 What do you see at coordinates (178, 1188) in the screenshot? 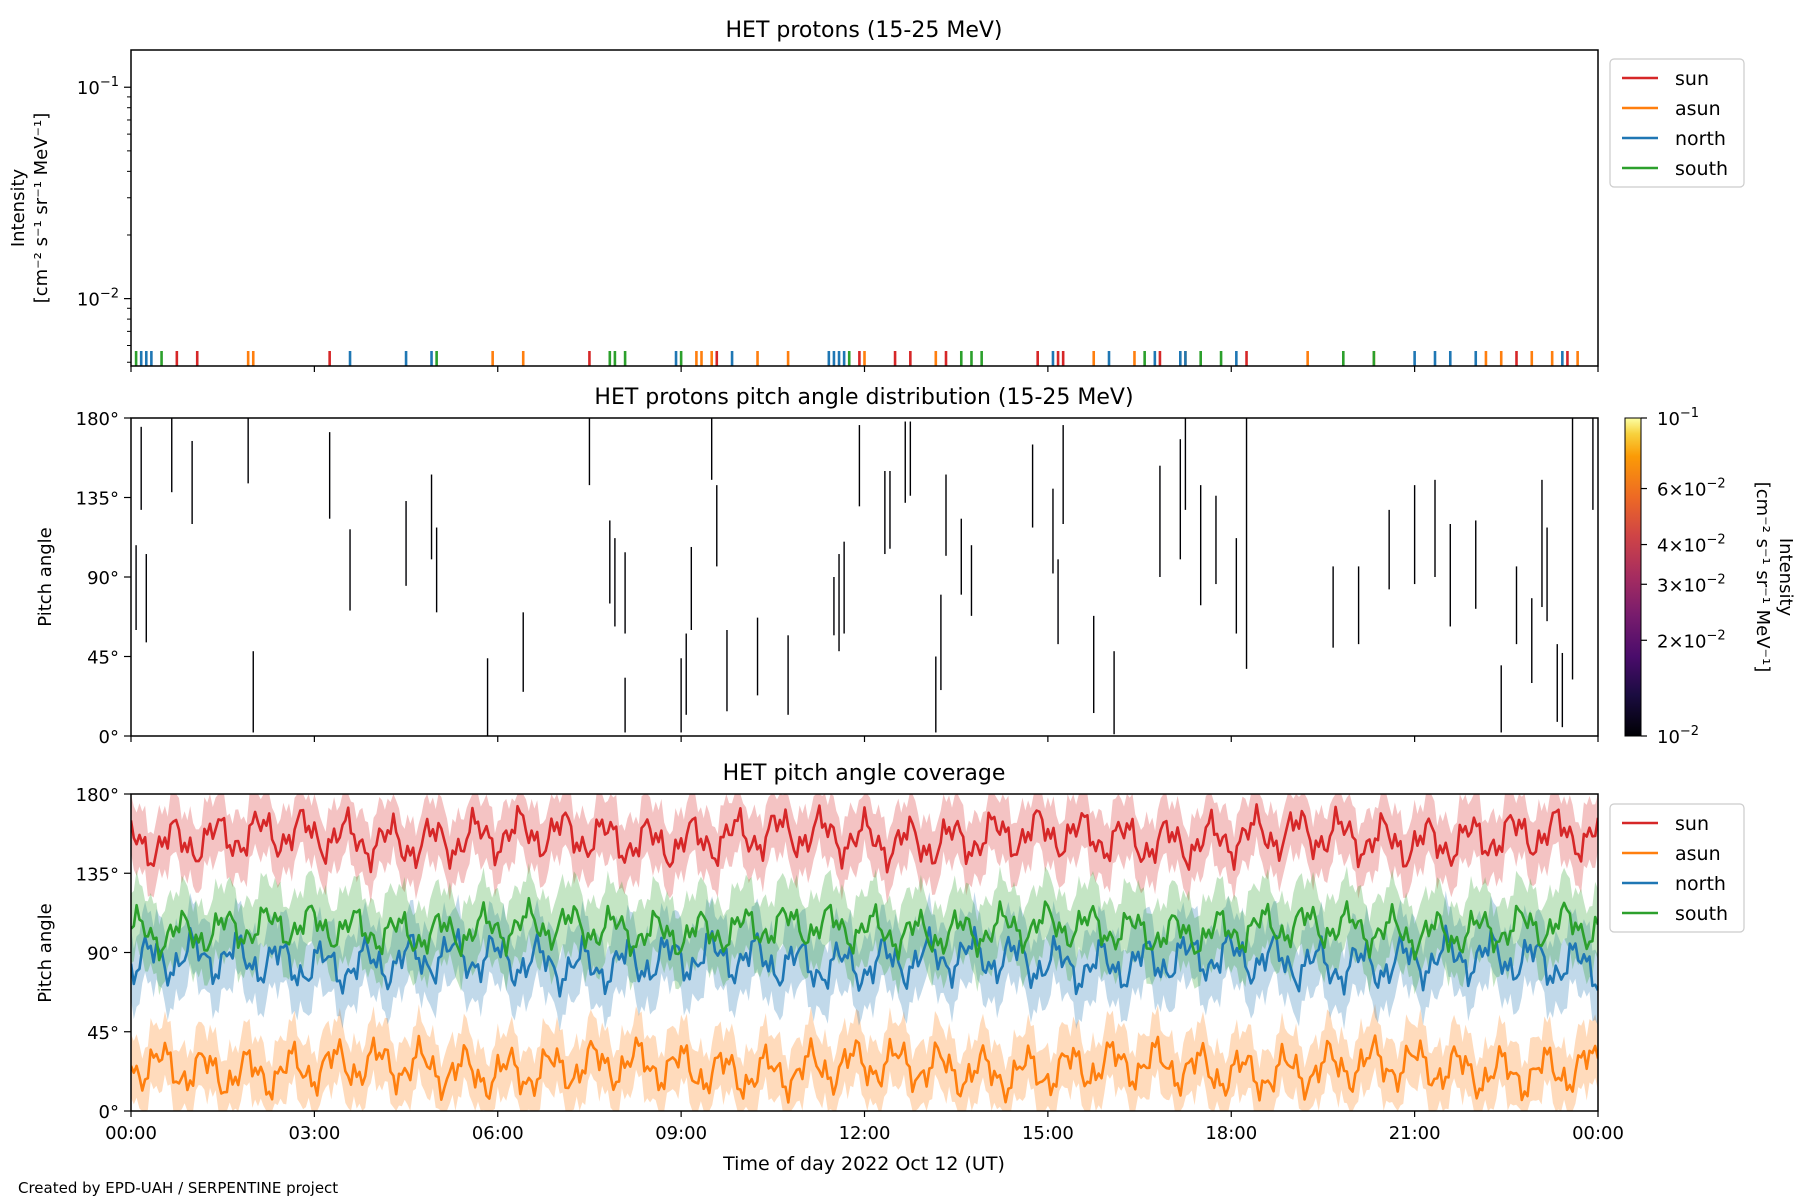
I see `footer-credit: Created by EPD-UAH / SERPENTINE project` at bounding box center [178, 1188].